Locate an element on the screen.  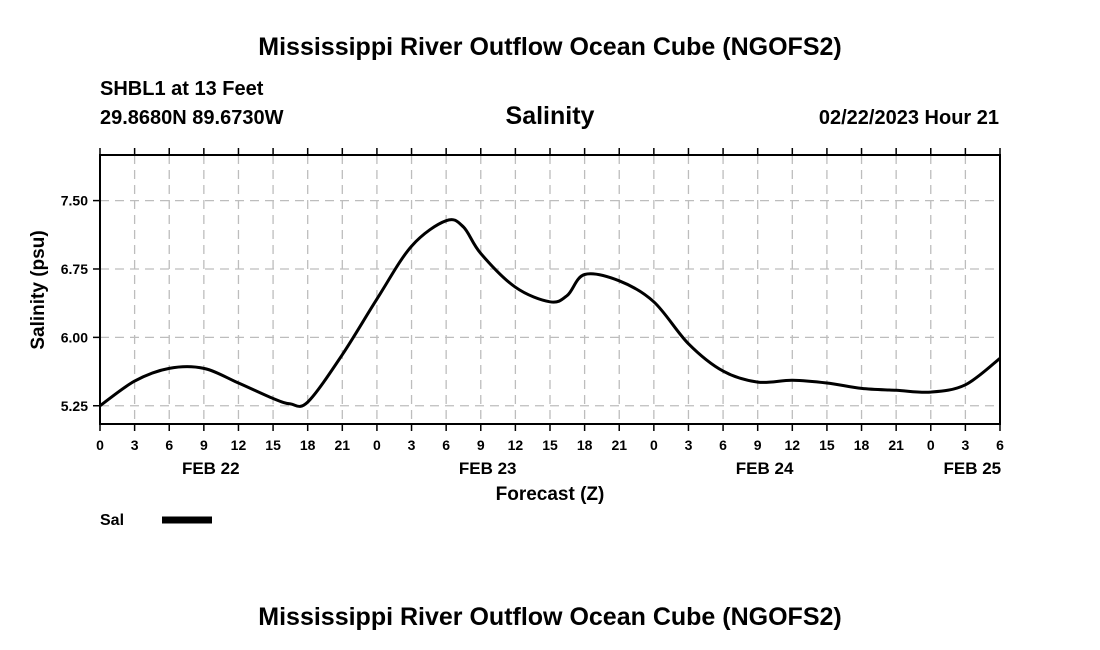
y-axis-label: Salinity (psu) is located at coordinates (38, 289).